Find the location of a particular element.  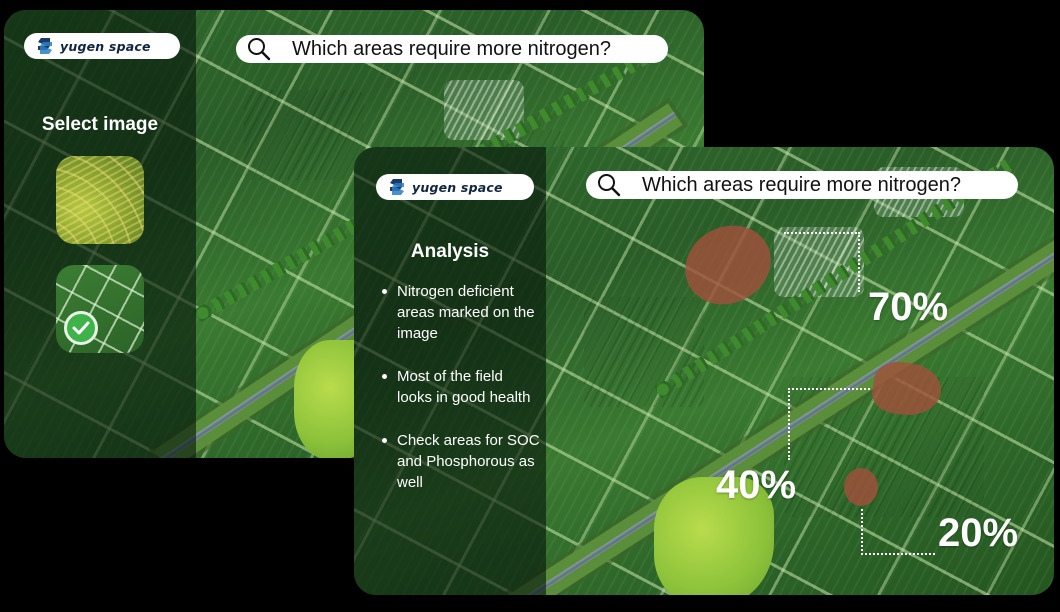

analysis-heading: Analysis is located at coordinates (450, 251).